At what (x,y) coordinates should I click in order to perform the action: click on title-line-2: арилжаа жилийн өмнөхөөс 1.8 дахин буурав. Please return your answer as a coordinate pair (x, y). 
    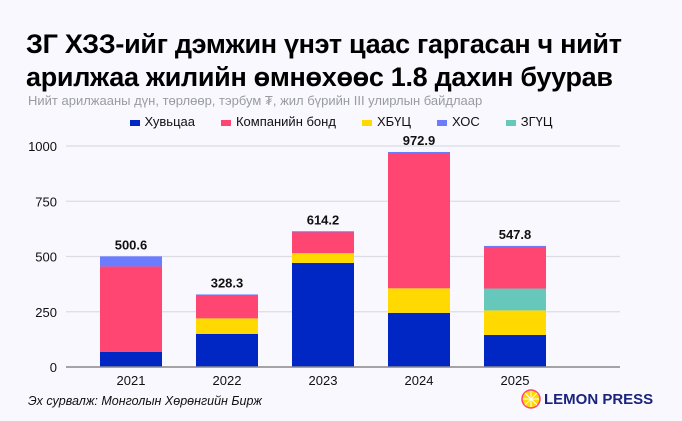
    Looking at the image, I should click on (319, 77).